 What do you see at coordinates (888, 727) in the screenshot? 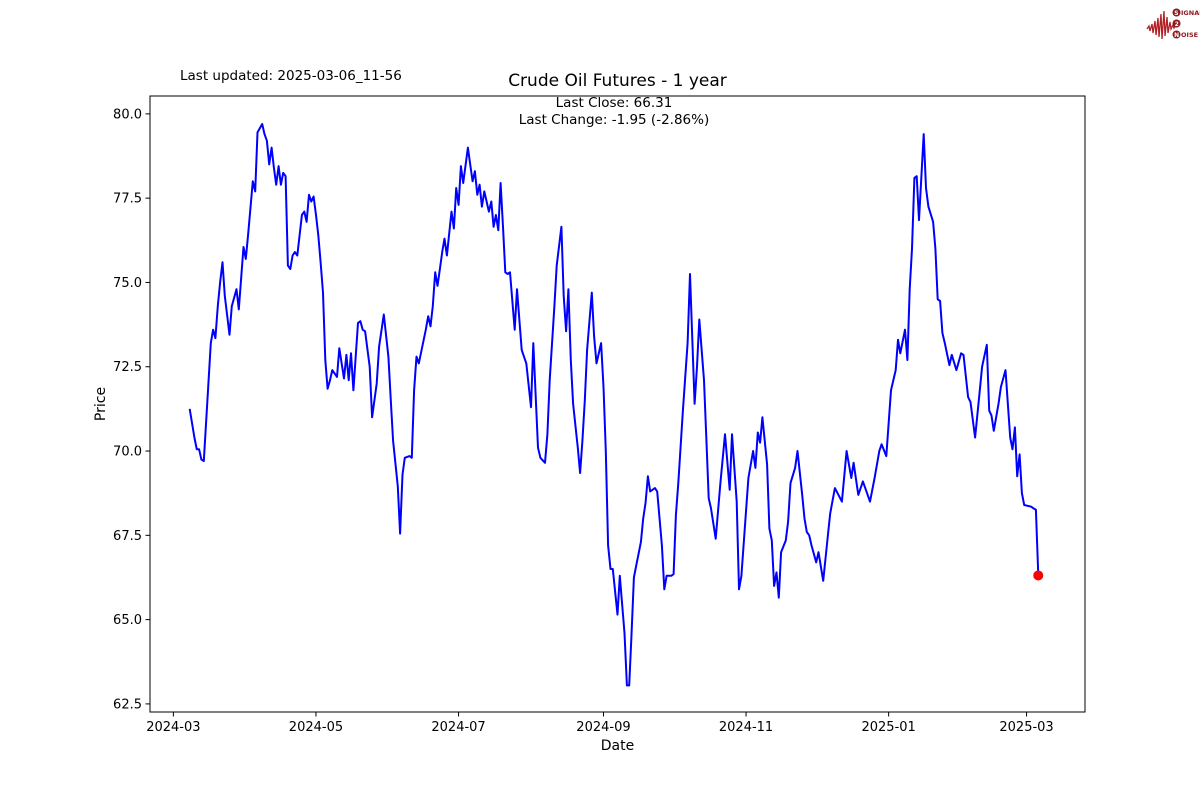
I see `x-tick-label: 2025-01` at bounding box center [888, 727].